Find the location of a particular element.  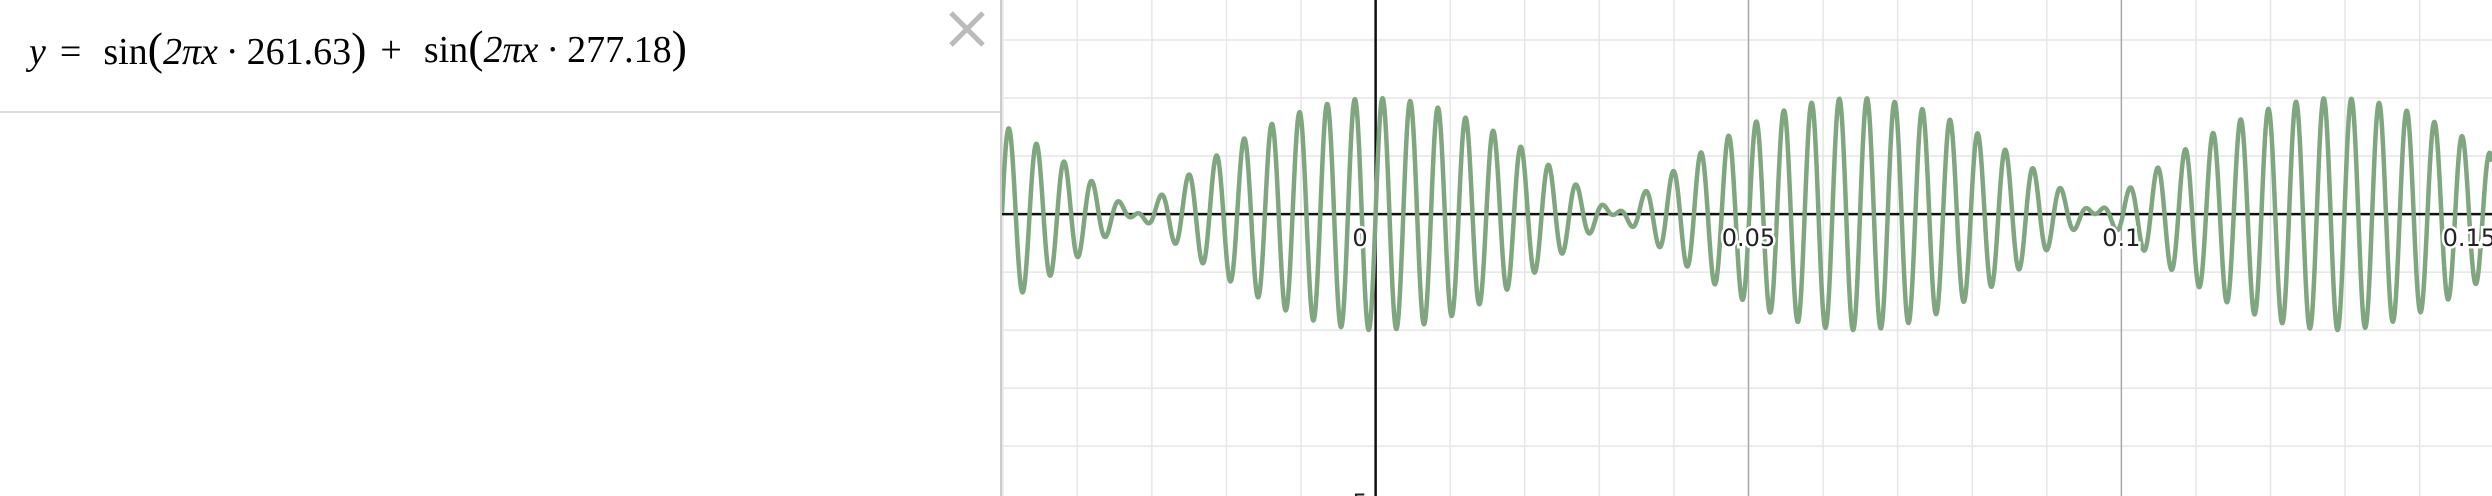

x-tick-label: 0 is located at coordinates (1359, 238).